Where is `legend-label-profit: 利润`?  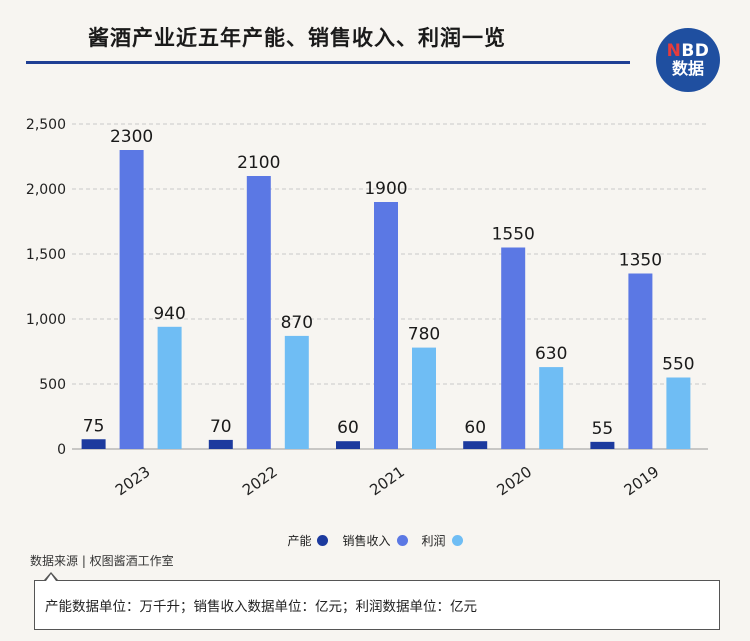
legend-label-profit: 利润 is located at coordinates (433, 541).